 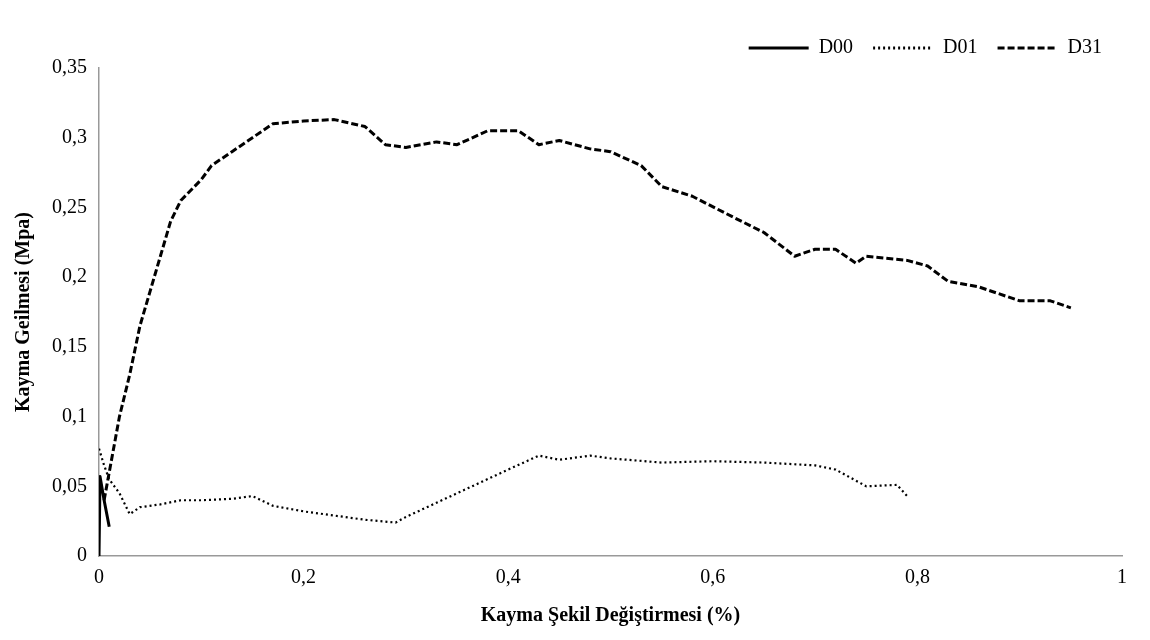 I want to click on x-tick-label: 1, so click(x=1122, y=576).